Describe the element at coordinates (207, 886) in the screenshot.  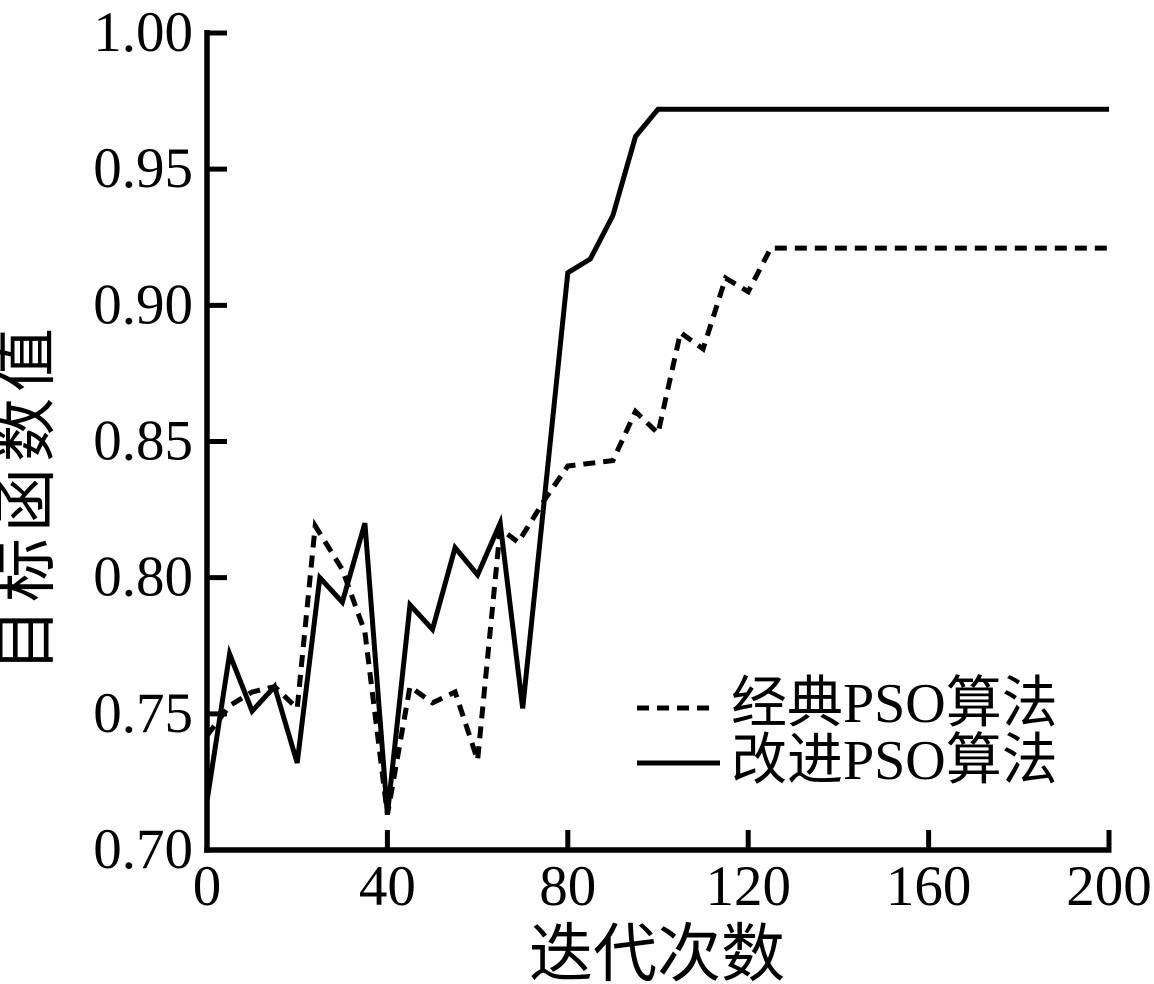
I see `x-tick-label: 0` at that location.